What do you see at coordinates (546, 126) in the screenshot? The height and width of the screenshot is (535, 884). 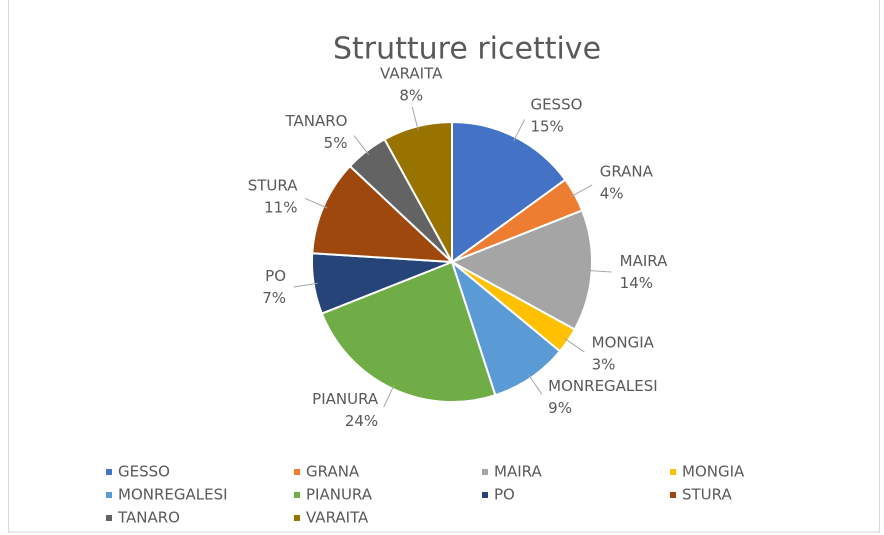 I see `data-label-value: 15%` at bounding box center [546, 126].